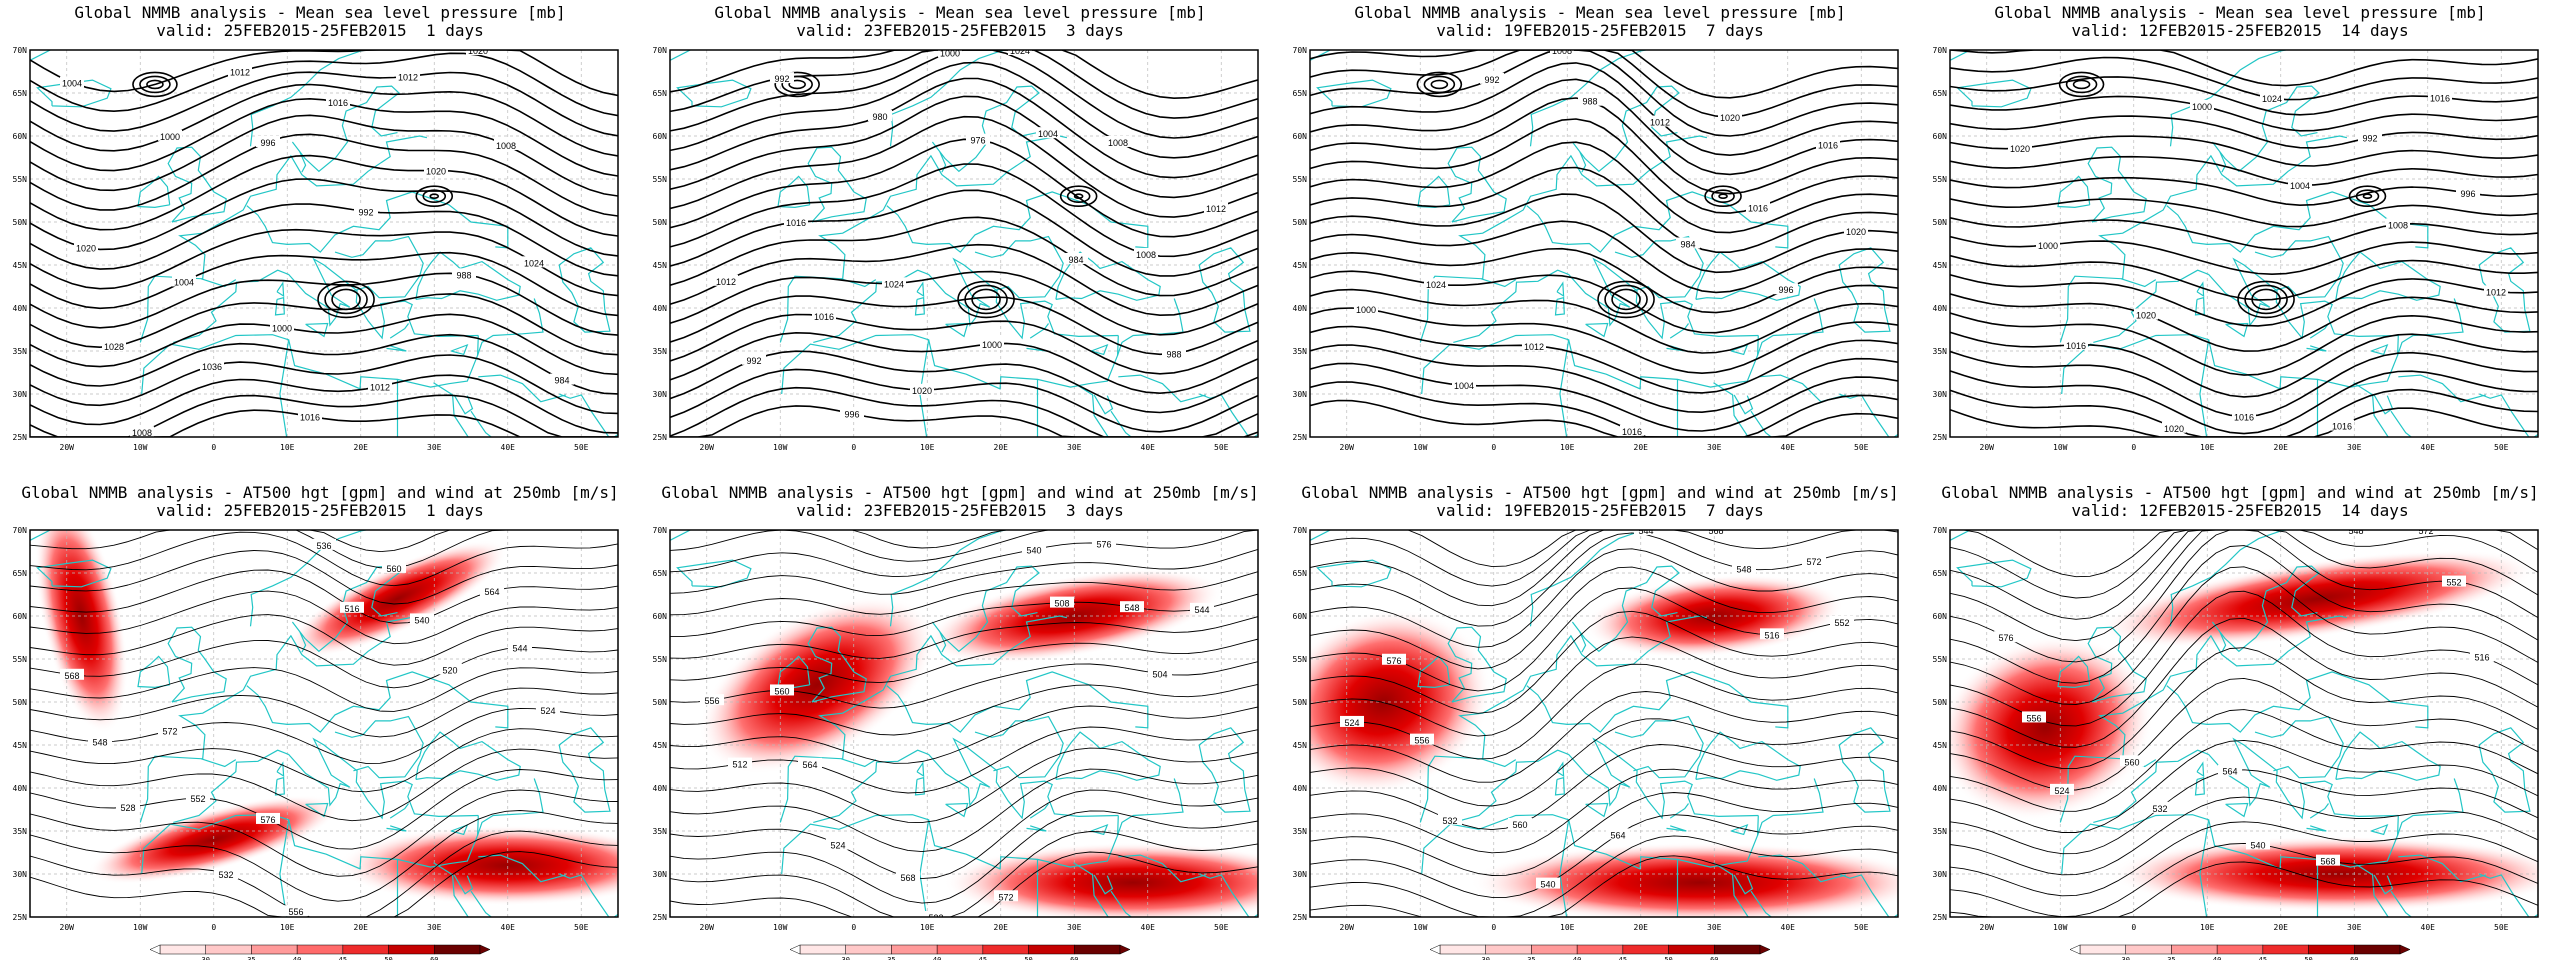  I want to click on longitude-label: 10W, so click(2060, 447).